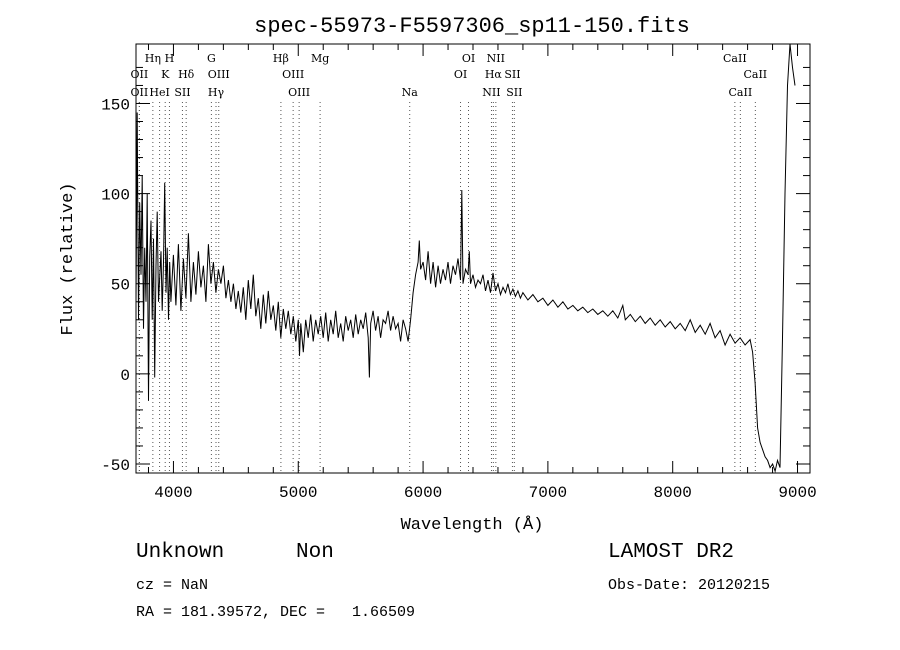 The height and width of the screenshot is (650, 900). I want to click on observation-date: Obs-Date: 20120215, so click(689, 585).